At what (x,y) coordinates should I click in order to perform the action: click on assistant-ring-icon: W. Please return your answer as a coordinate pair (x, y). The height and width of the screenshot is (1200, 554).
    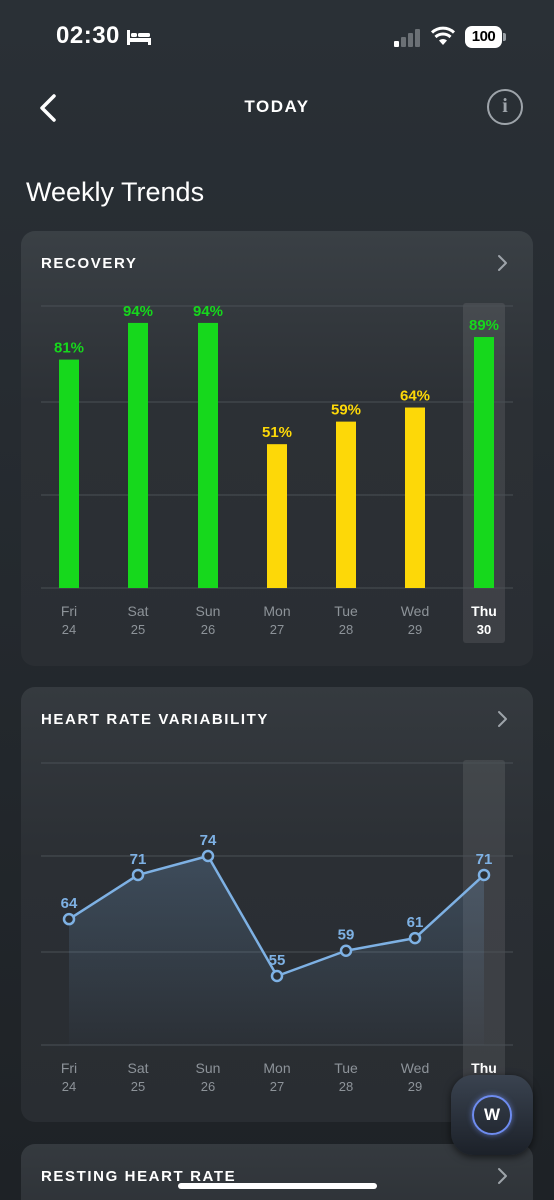
    Looking at the image, I should click on (492, 1115).